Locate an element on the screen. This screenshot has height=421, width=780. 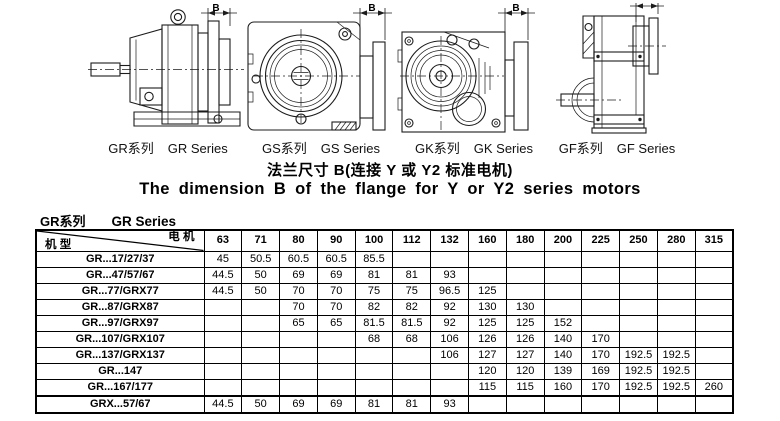
gs-series-label-en: GS Series is located at coordinates (350, 148).